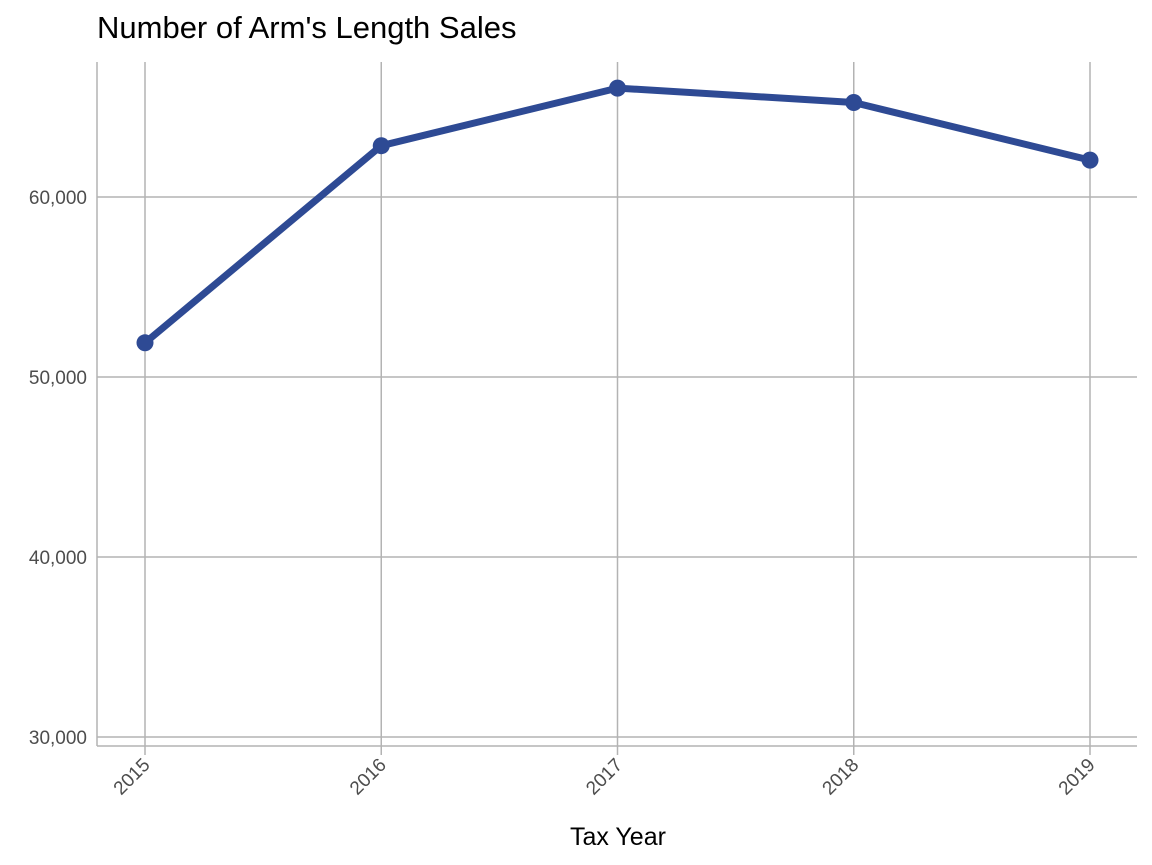  Describe the element at coordinates (307, 27) in the screenshot. I see `chart-title: Number of Arm's Length Sales` at that location.